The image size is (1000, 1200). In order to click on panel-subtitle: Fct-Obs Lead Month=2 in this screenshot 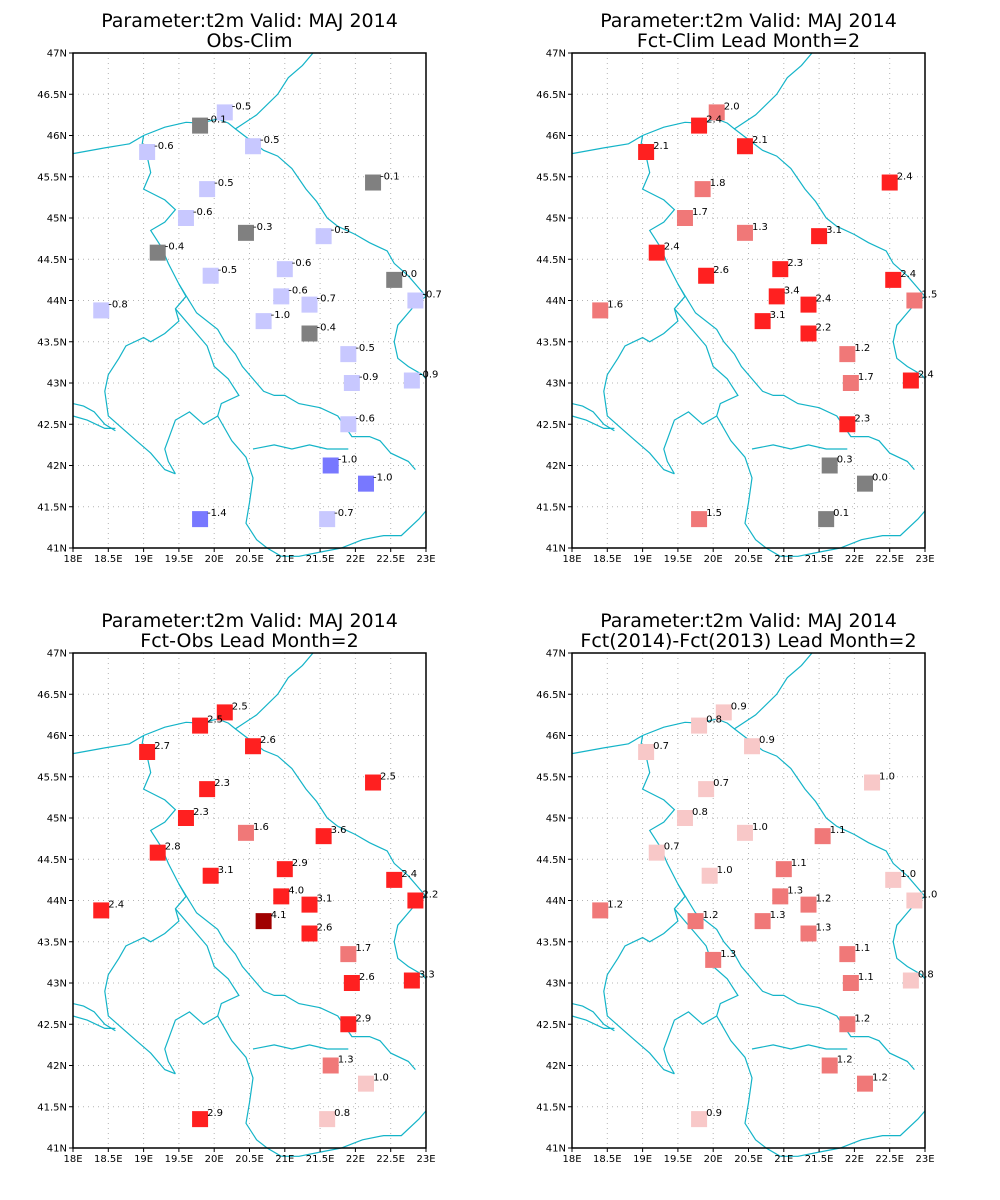, I will do `click(249, 641)`.